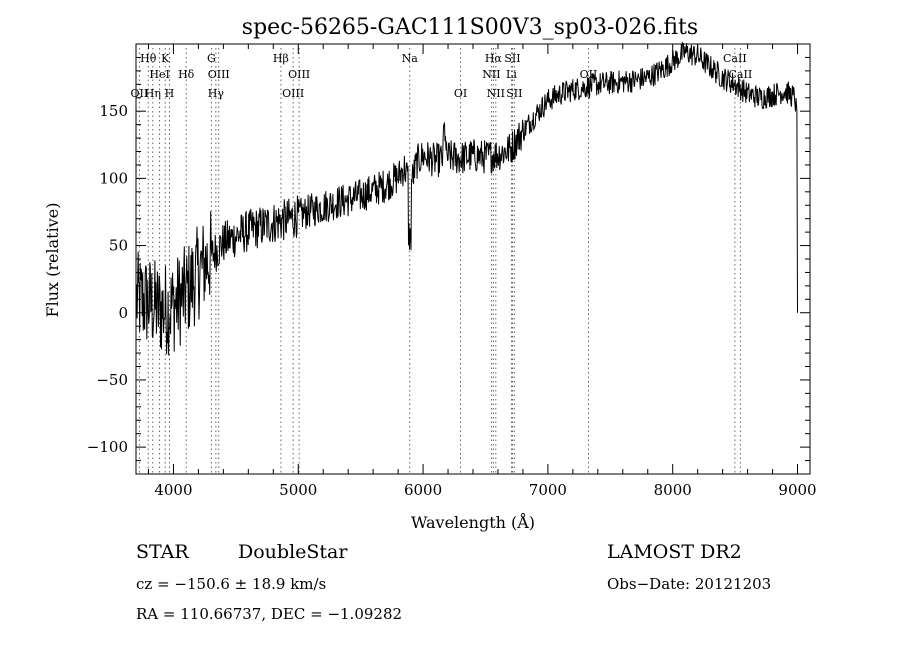 This screenshot has height=650, width=900. I want to click on x-tick-label: 4000, so click(173, 490).